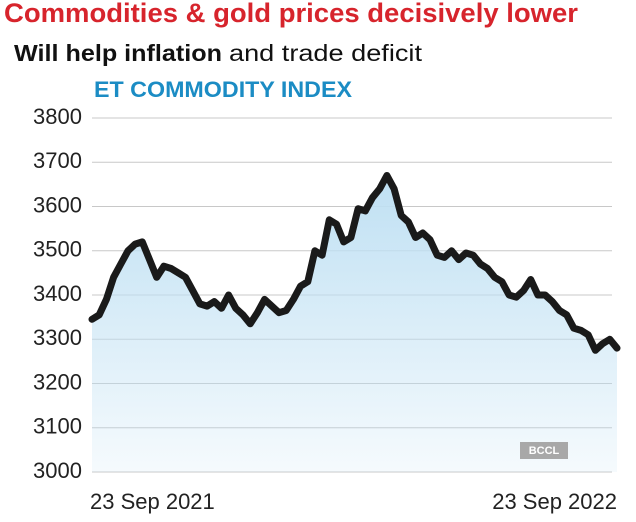 Image resolution: width=636 pixels, height=522 pixels. I want to click on y-tick-label: 3600, so click(57, 204).